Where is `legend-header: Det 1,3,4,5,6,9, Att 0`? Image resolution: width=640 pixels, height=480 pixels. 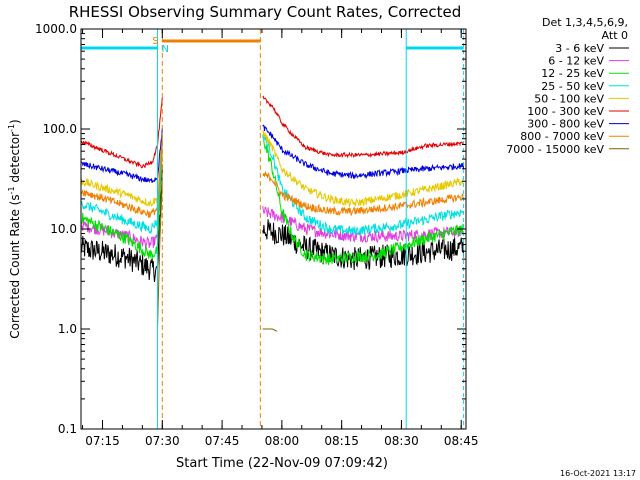
legend-header: Det 1,3,4,5,6,9, Att 0 is located at coordinates (585, 29).